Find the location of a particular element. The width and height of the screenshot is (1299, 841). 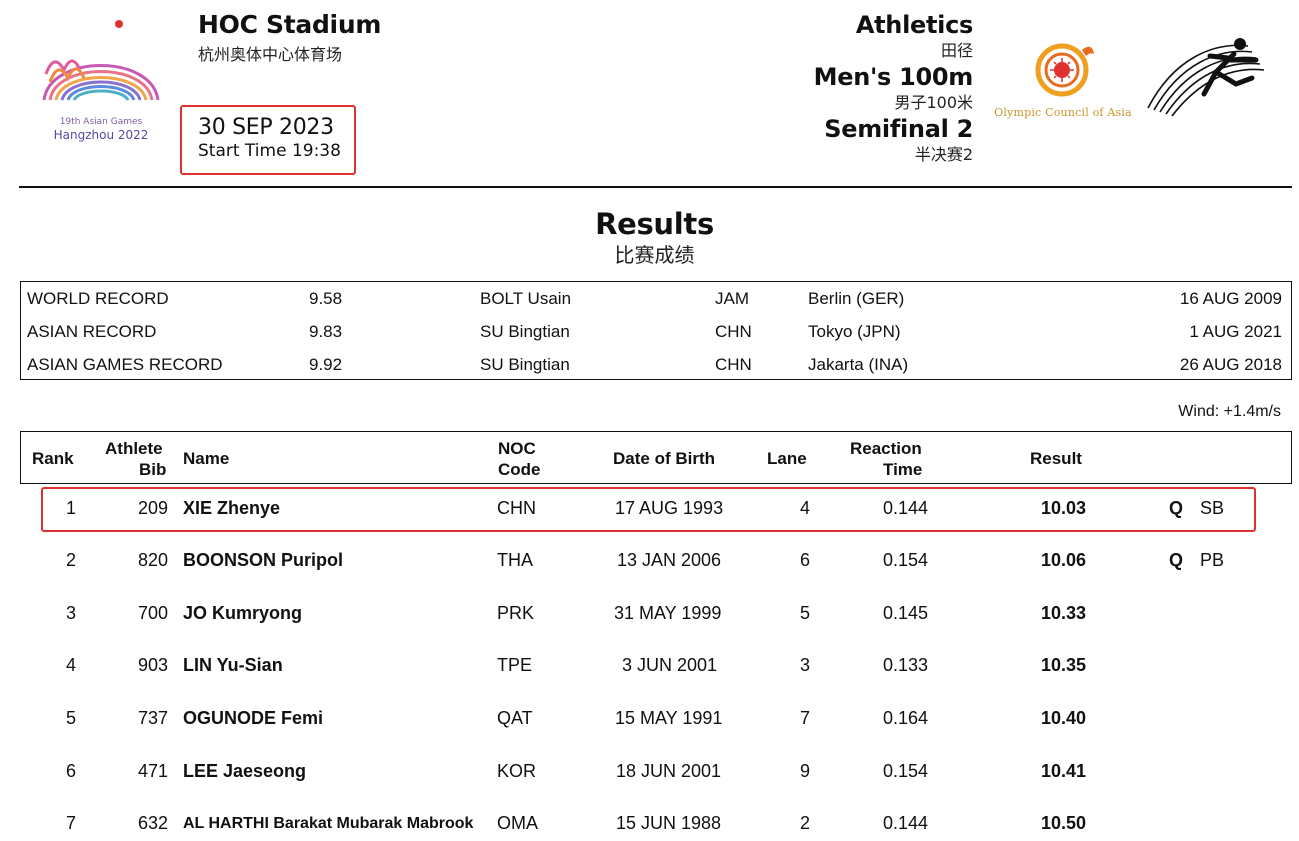

result: 10.03 is located at coordinates (1064, 508).